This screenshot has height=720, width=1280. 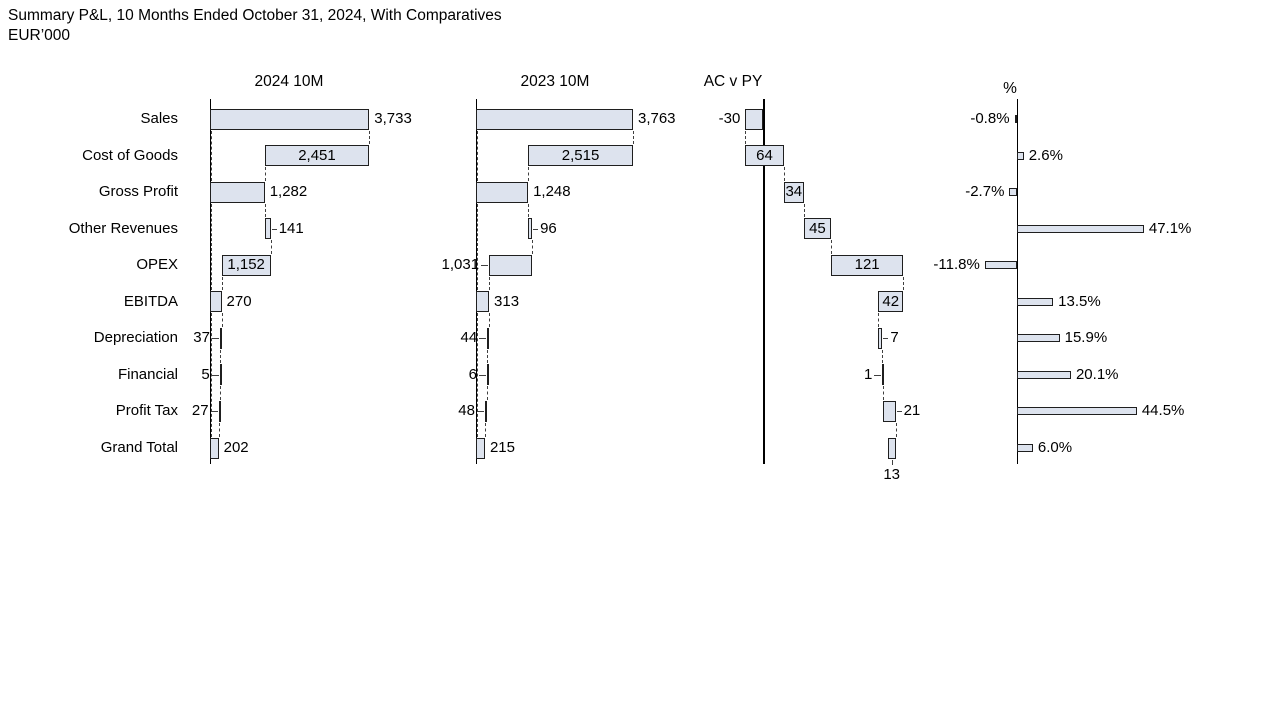 What do you see at coordinates (817, 228) in the screenshot?
I see `value-label-2-3: 45` at bounding box center [817, 228].